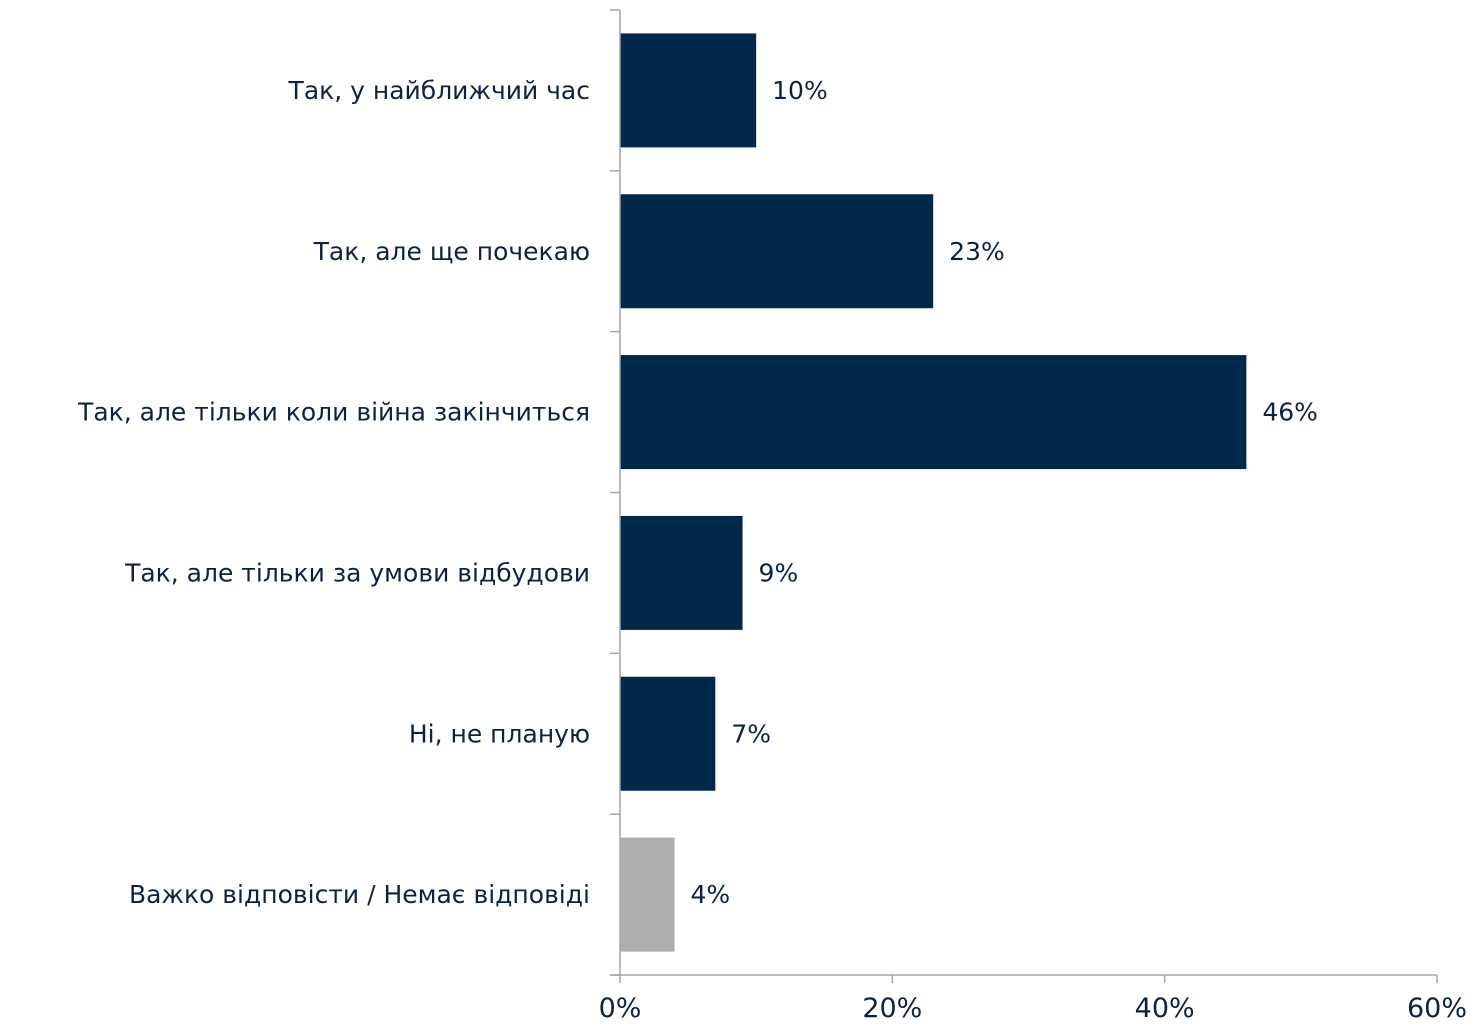 This screenshot has height=1029, width=1482. Describe the element at coordinates (499, 733) in the screenshot. I see `category-label-5: Ні, не планую` at that location.